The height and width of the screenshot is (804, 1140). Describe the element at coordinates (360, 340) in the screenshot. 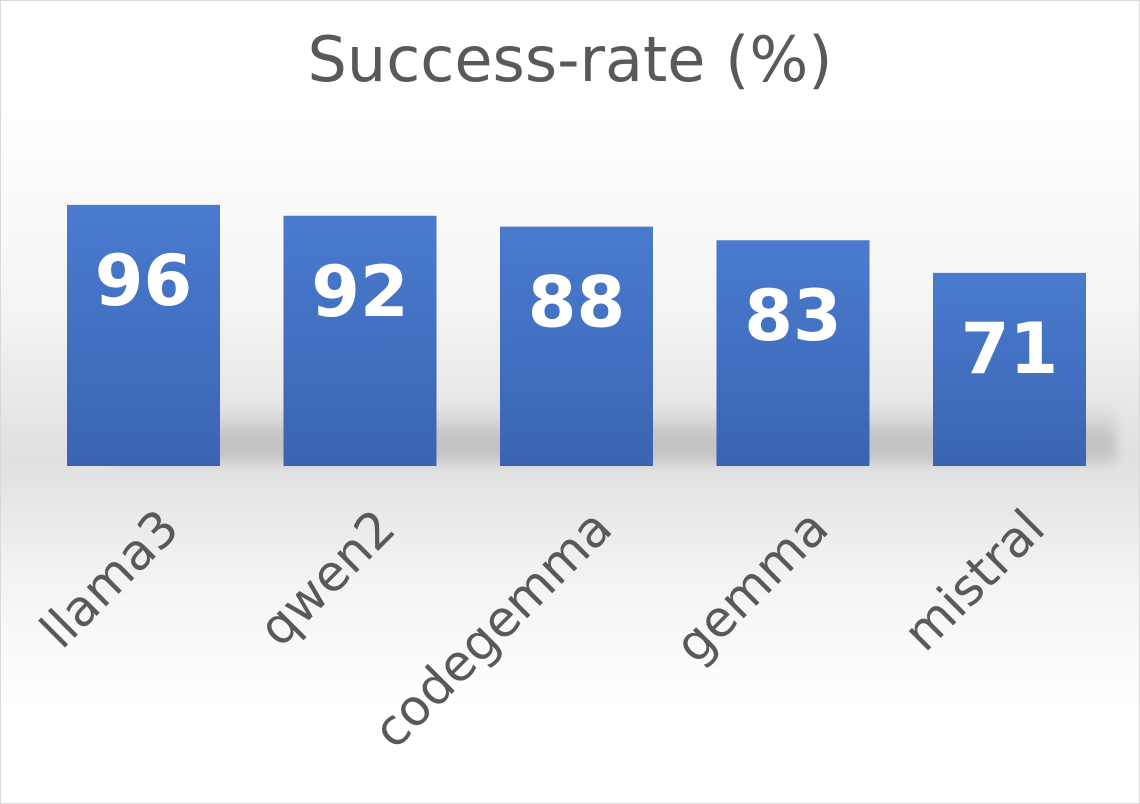

I see `bar-qwen2` at that location.